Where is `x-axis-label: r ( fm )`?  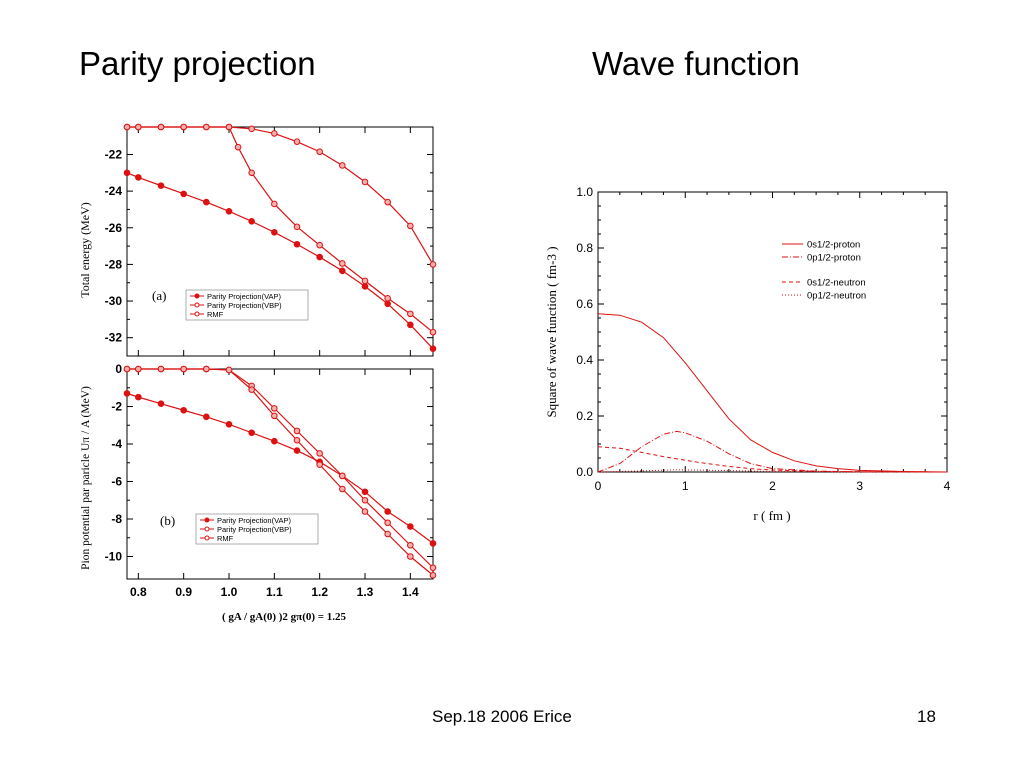 x-axis-label: r ( fm ) is located at coordinates (771, 515).